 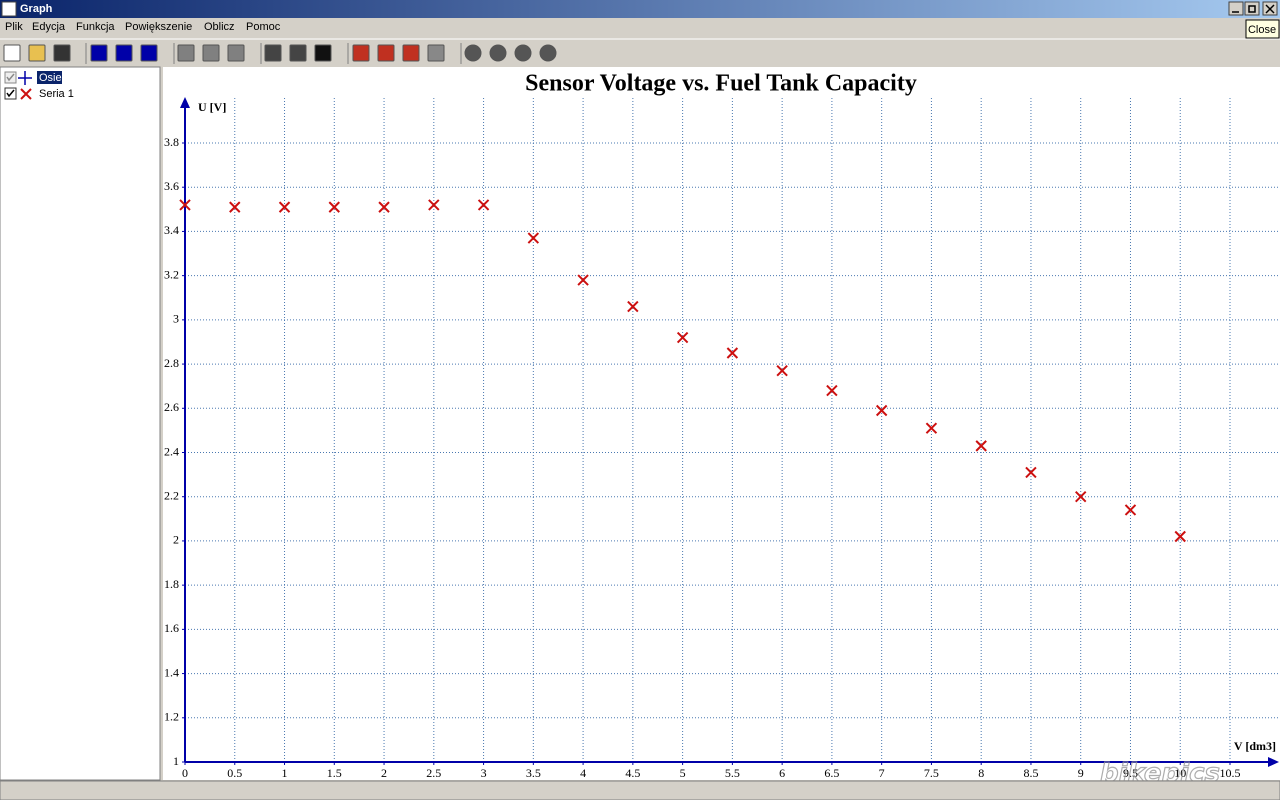 What do you see at coordinates (36, 9) in the screenshot?
I see `window-title: Graph` at bounding box center [36, 9].